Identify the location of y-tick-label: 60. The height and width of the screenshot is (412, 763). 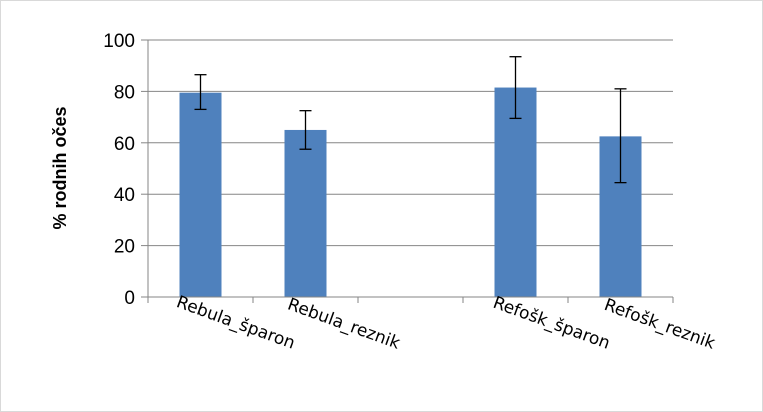
(124, 144).